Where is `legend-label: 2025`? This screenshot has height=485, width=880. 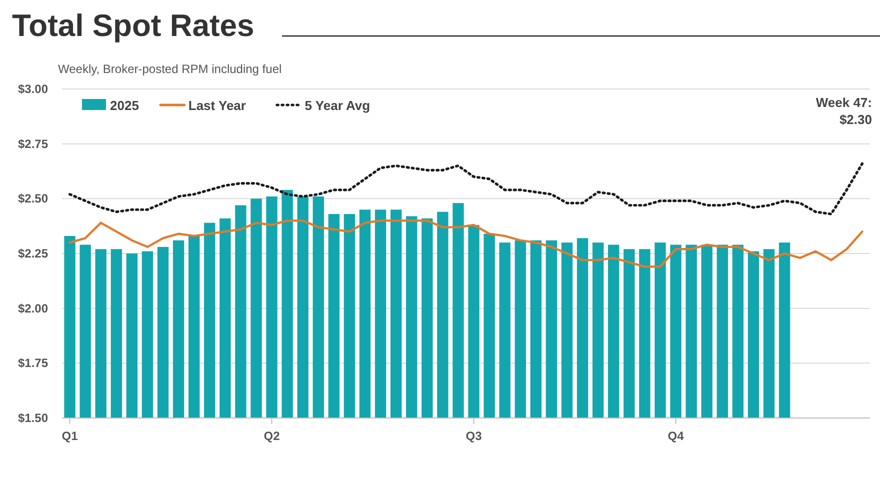
legend-label: 2025 is located at coordinates (124, 105).